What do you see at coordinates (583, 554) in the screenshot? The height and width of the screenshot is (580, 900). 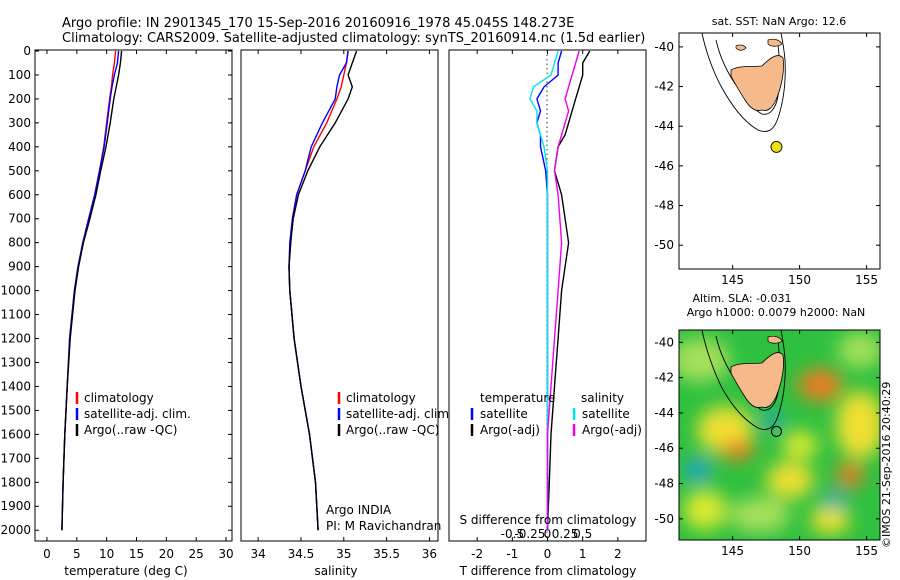 I see `x-tick-label: 1` at bounding box center [583, 554].